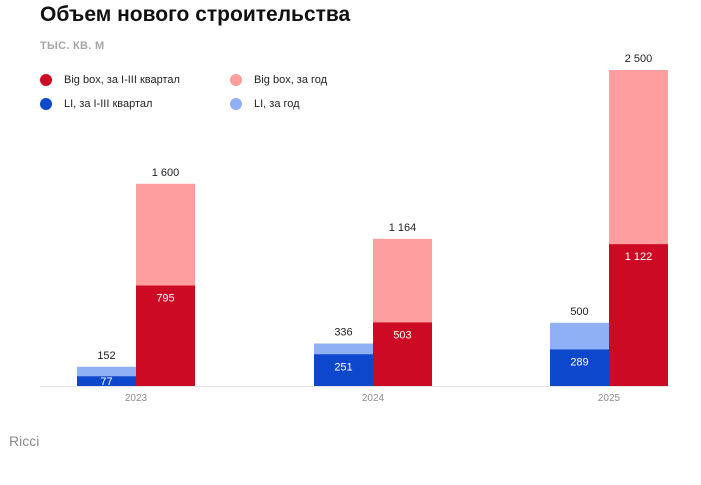  Describe the element at coordinates (136, 398) in the screenshot. I see `x-tick-label-2023: 2023` at that location.